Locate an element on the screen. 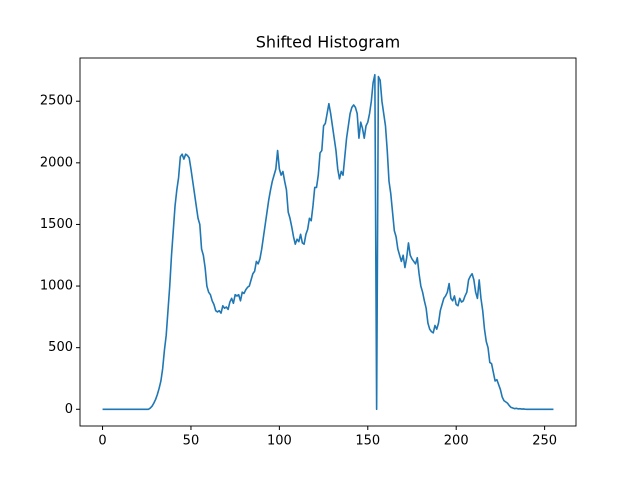  y-tick-label: 2000 is located at coordinates (56, 162).